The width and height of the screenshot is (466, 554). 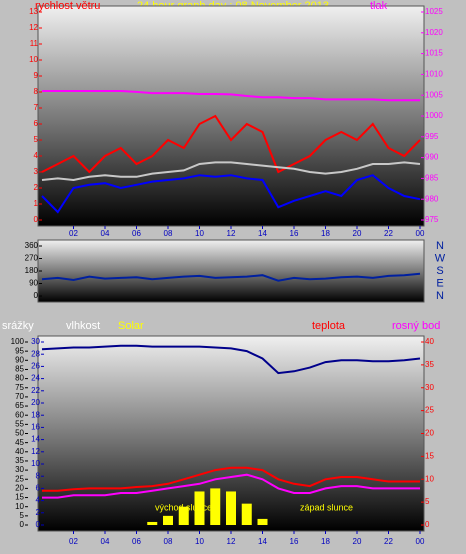 I want to click on y-tick-label: 8, so click(x=36, y=91).